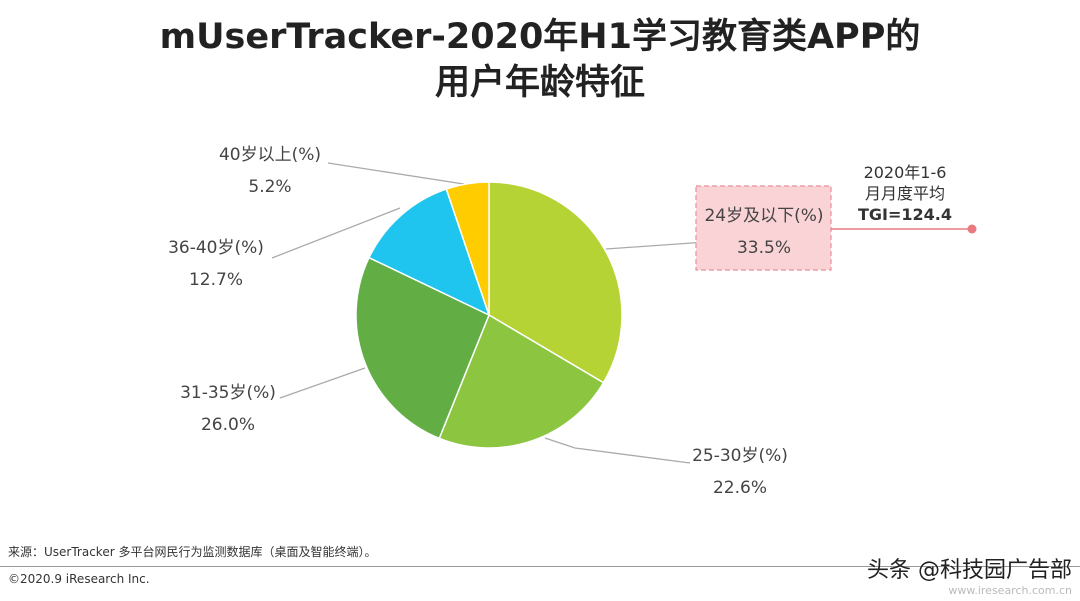 The image size is (1080, 601). What do you see at coordinates (228, 393) in the screenshot?
I see `slice-label-31-35: 31-35岁(%)` at bounding box center [228, 393].